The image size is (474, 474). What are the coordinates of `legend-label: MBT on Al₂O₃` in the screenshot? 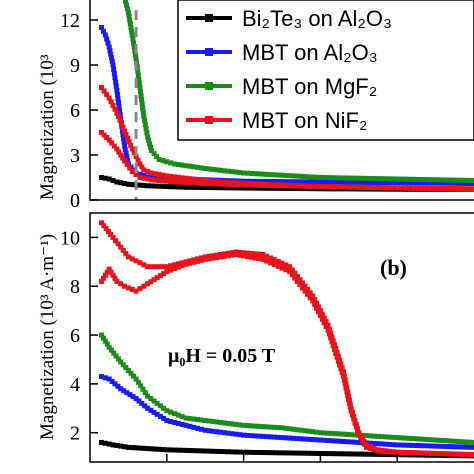 It's located at (310, 52).